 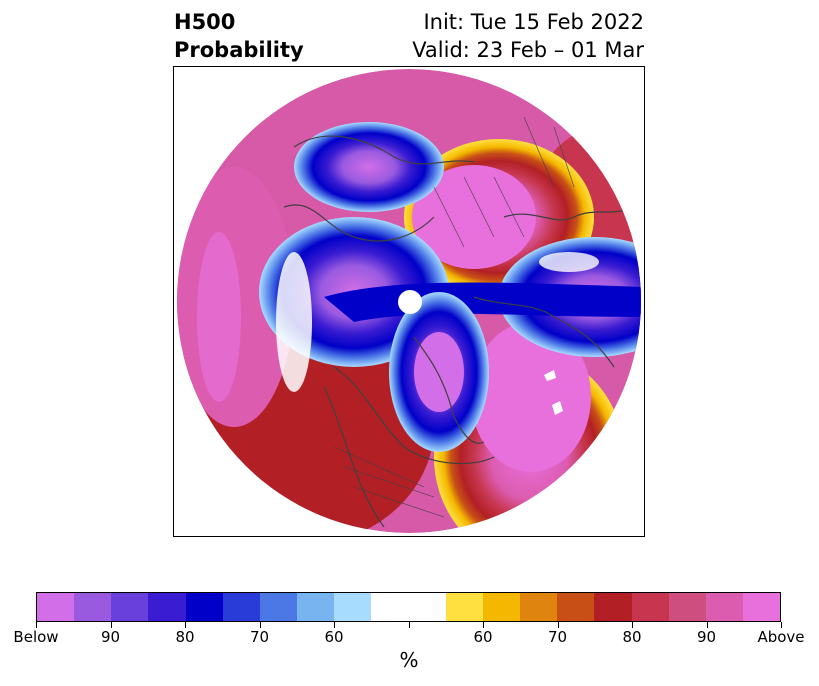 What do you see at coordinates (36, 637) in the screenshot?
I see `colorbar-tick-label: Below` at bounding box center [36, 637].